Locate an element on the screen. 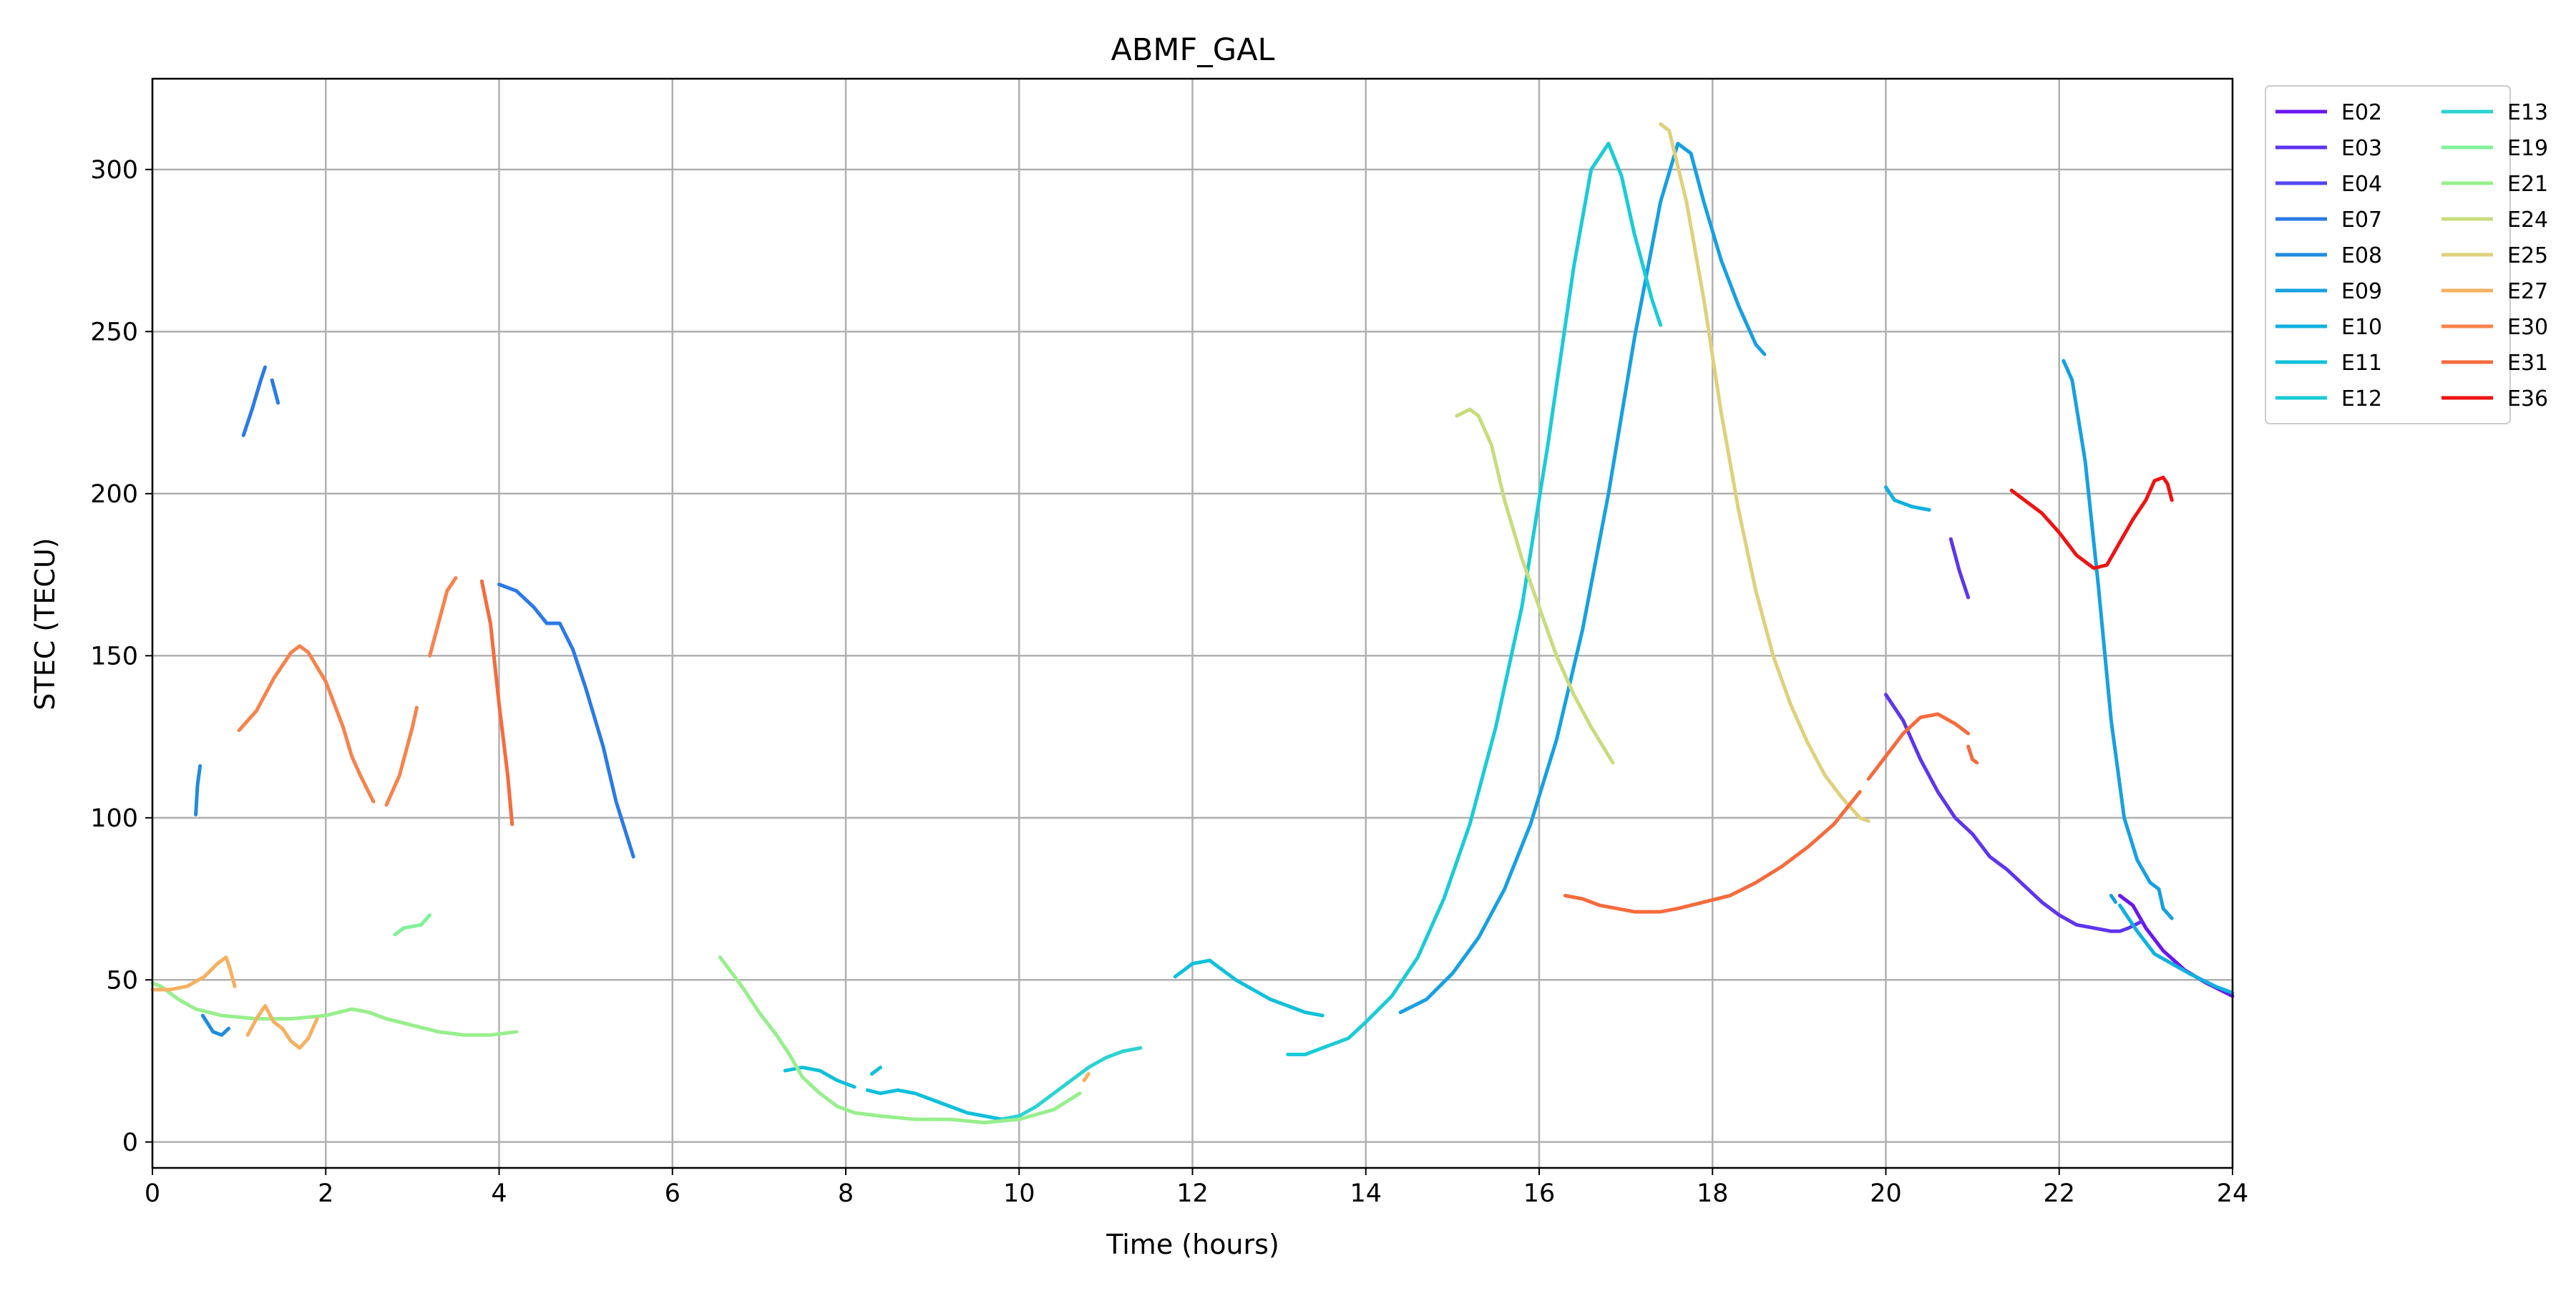 Image resolution: width=2576 pixels, height=1291 pixels. x-tick-label: 0 is located at coordinates (152, 1193).